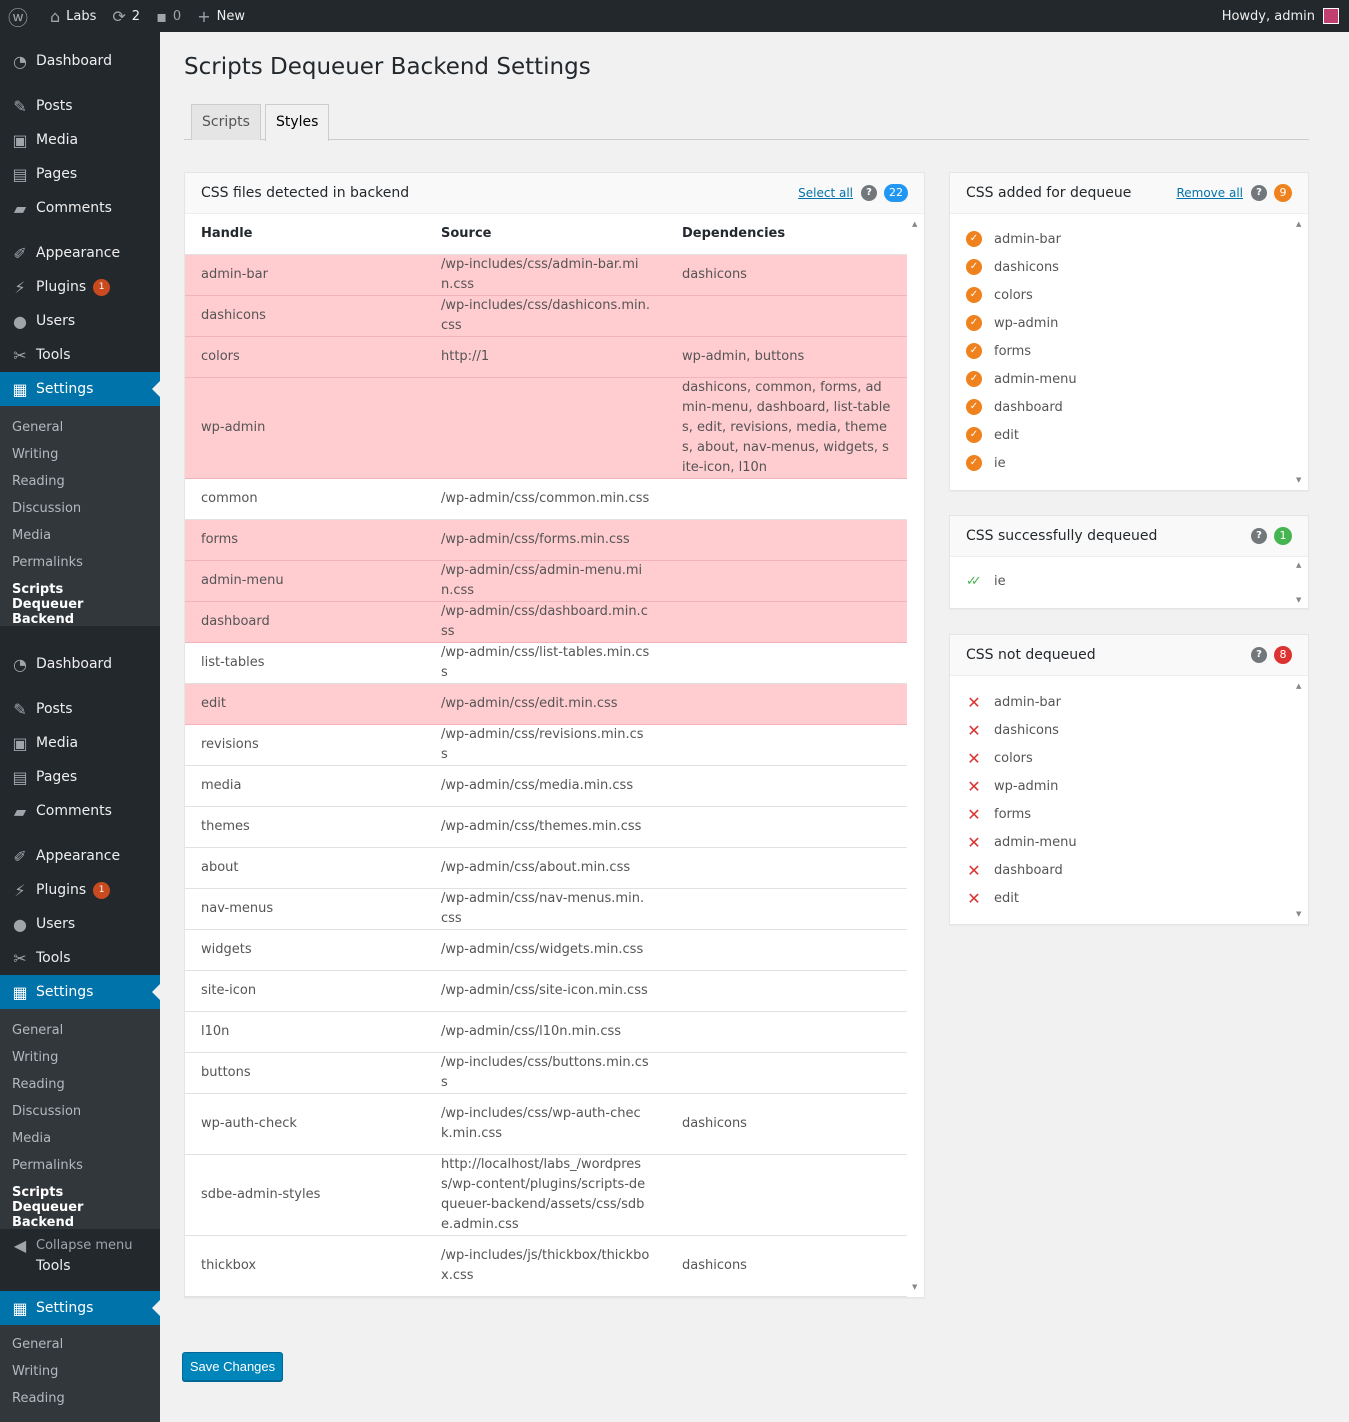 The image size is (1349, 1422). What do you see at coordinates (546, 499) in the screenshot?
I see `table-row: common/wp-admin/css/common.min.css` at bounding box center [546, 499].